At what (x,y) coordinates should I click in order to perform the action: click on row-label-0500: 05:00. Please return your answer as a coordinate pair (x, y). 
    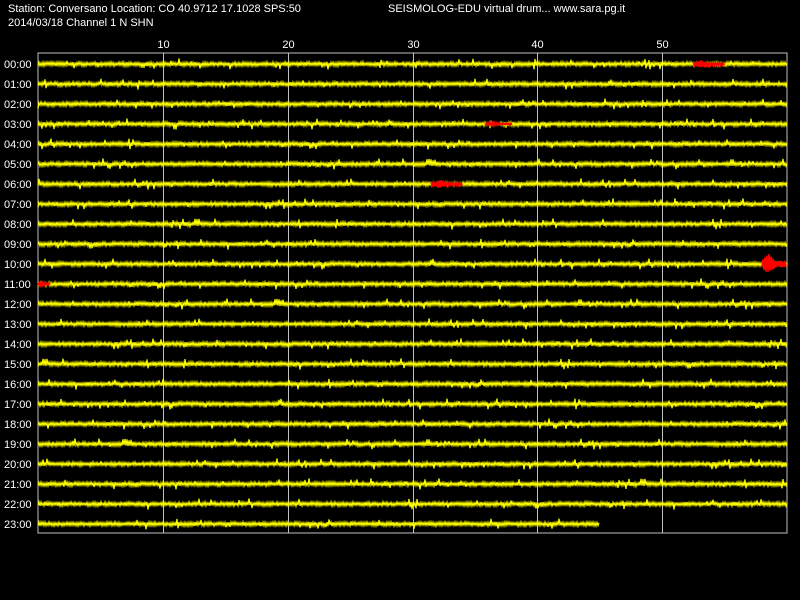
    Looking at the image, I should click on (18, 165).